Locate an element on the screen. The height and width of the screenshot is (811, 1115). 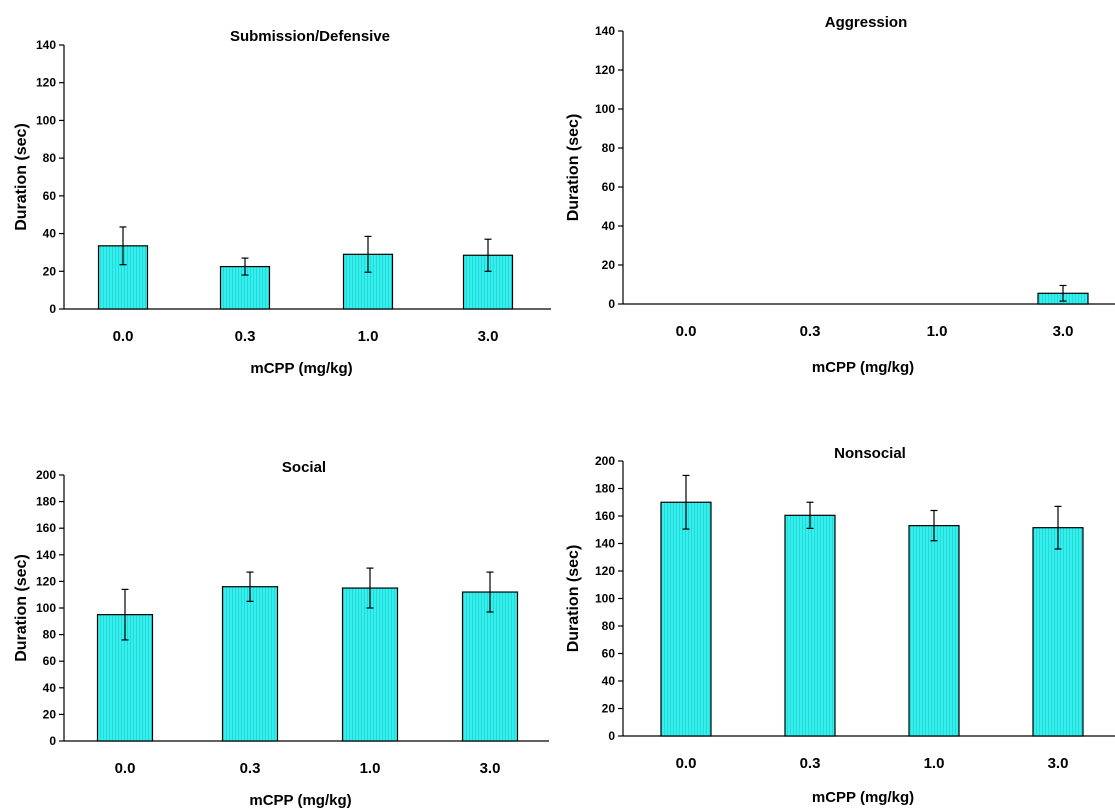
chart-4-x-tick-label: 3.0 is located at coordinates (1058, 763).